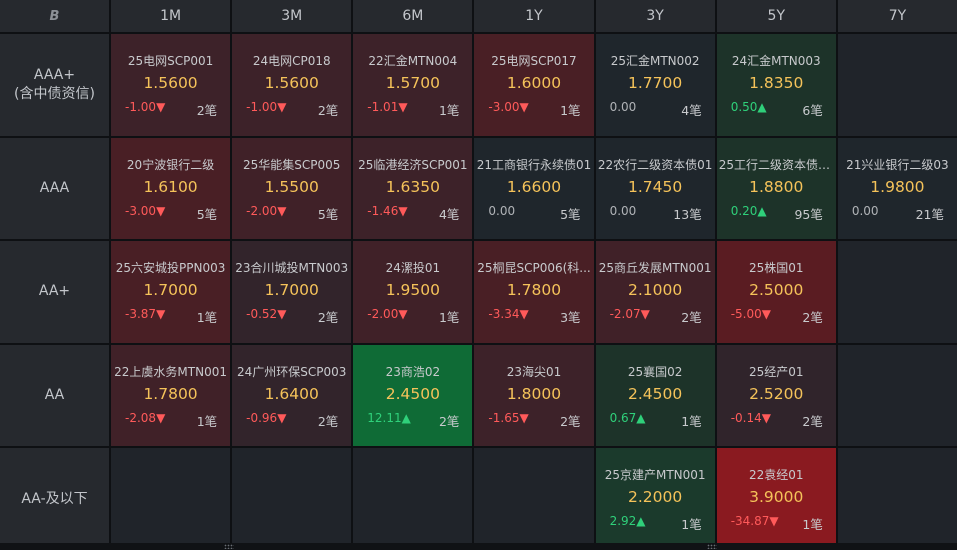 The image size is (957, 550). I want to click on trade-count: 95笔, so click(808, 214).